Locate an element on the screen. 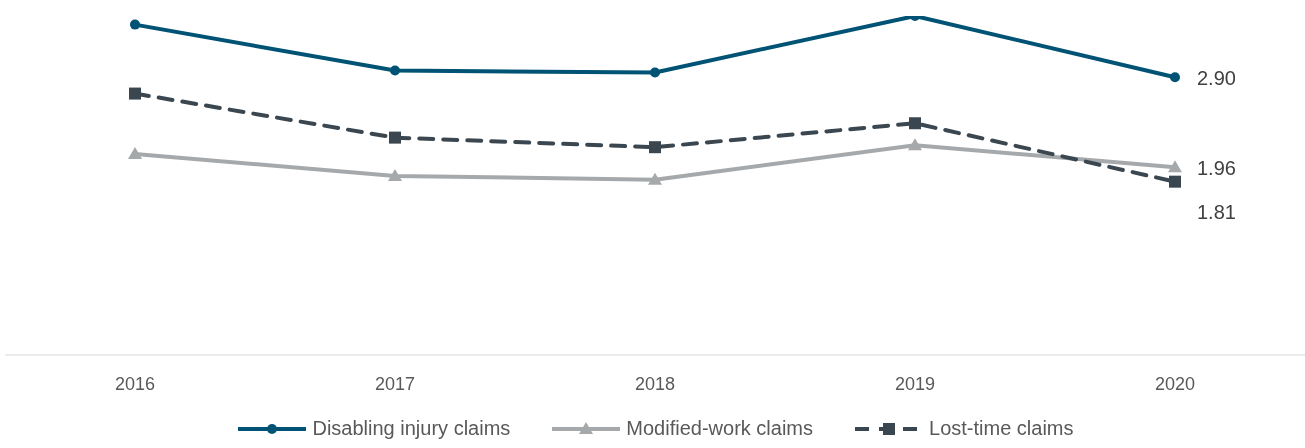  x-tick-label: 2018 is located at coordinates (655, 383).